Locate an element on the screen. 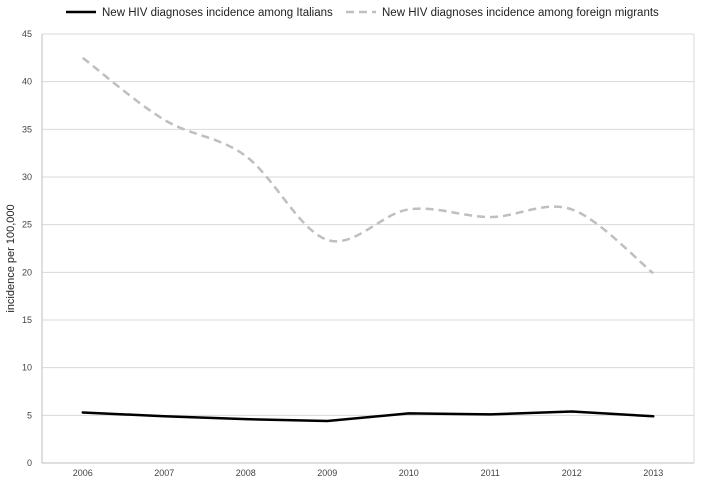 Image resolution: width=705 pixels, height=485 pixels. x-tick-label-2012: 2012 is located at coordinates (572, 473).